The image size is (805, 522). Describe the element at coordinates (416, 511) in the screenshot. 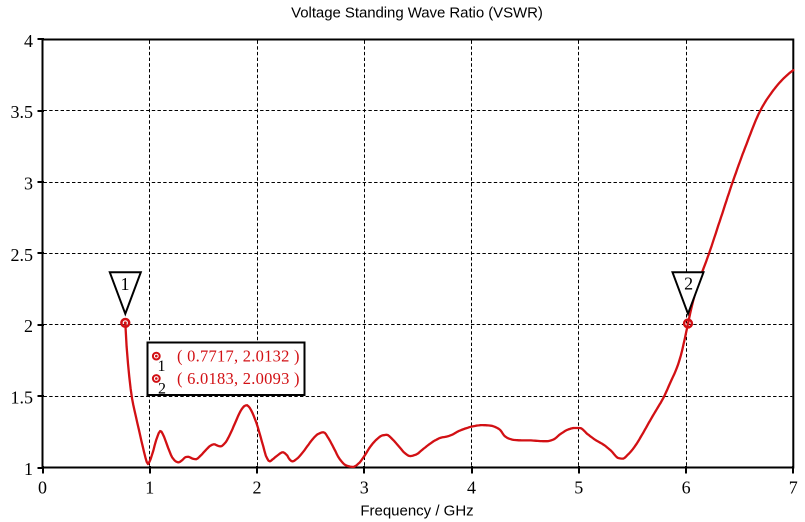

I see `svg-text: Frequency / GHz` at that location.